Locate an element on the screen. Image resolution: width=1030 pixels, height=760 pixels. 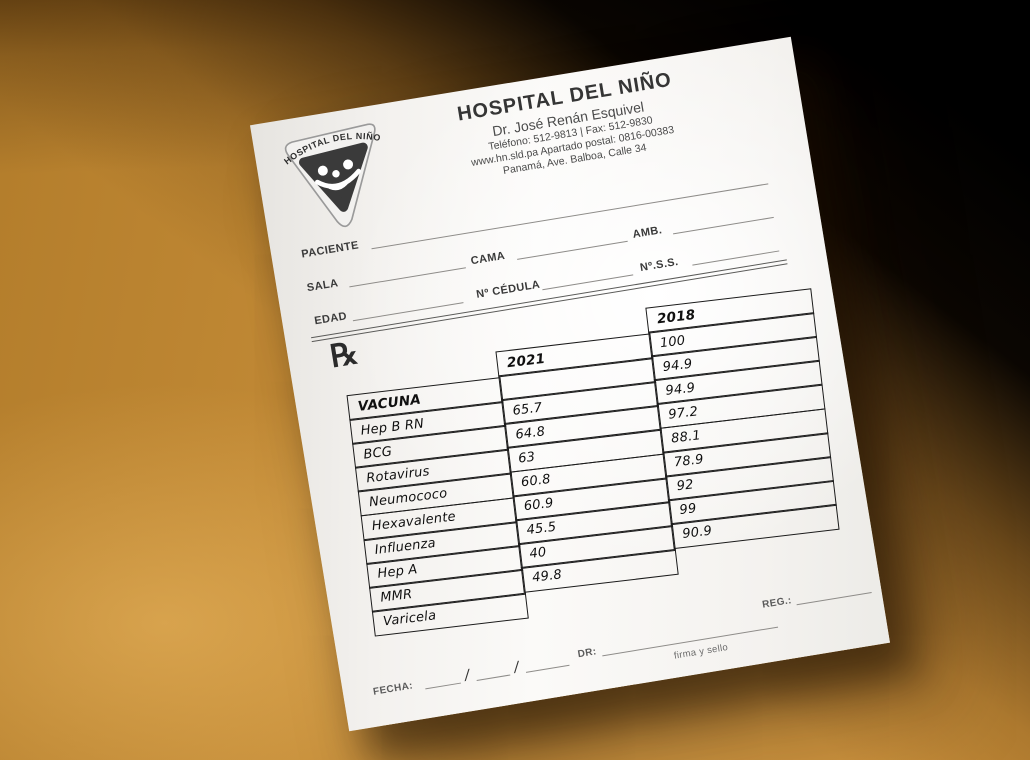
sala-label: SALA is located at coordinates (323, 286).